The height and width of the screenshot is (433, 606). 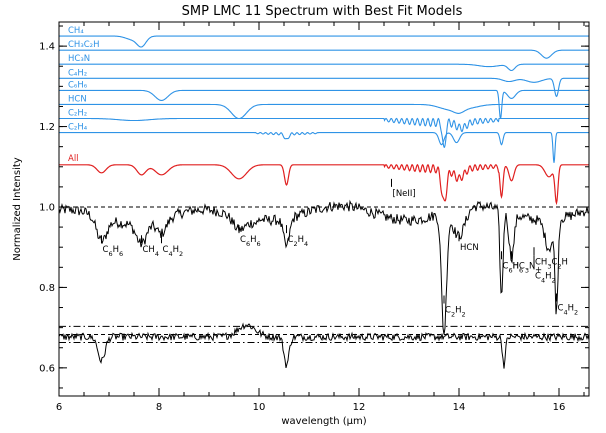 What do you see at coordinates (324, 184) in the screenshot?
I see `all-model-line` at bounding box center [324, 184].